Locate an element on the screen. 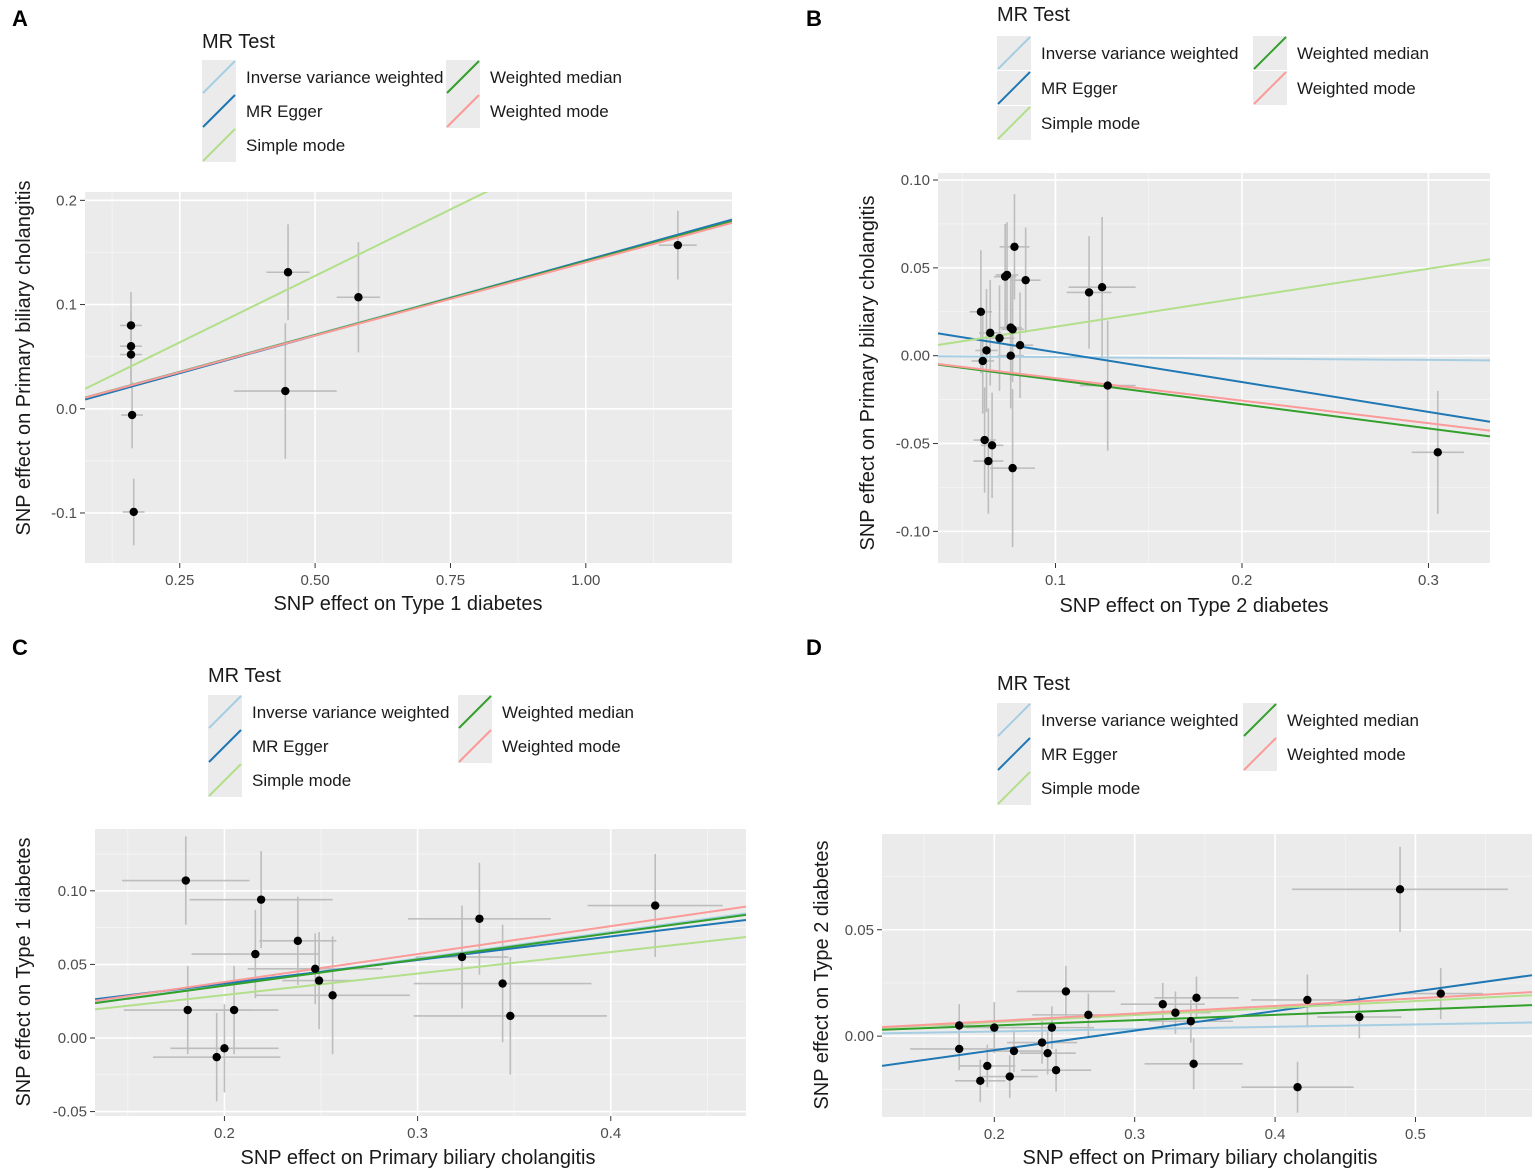 This screenshot has height=1173, width=1535. x-tick-label: 0.5 is located at coordinates (1415, 1134).